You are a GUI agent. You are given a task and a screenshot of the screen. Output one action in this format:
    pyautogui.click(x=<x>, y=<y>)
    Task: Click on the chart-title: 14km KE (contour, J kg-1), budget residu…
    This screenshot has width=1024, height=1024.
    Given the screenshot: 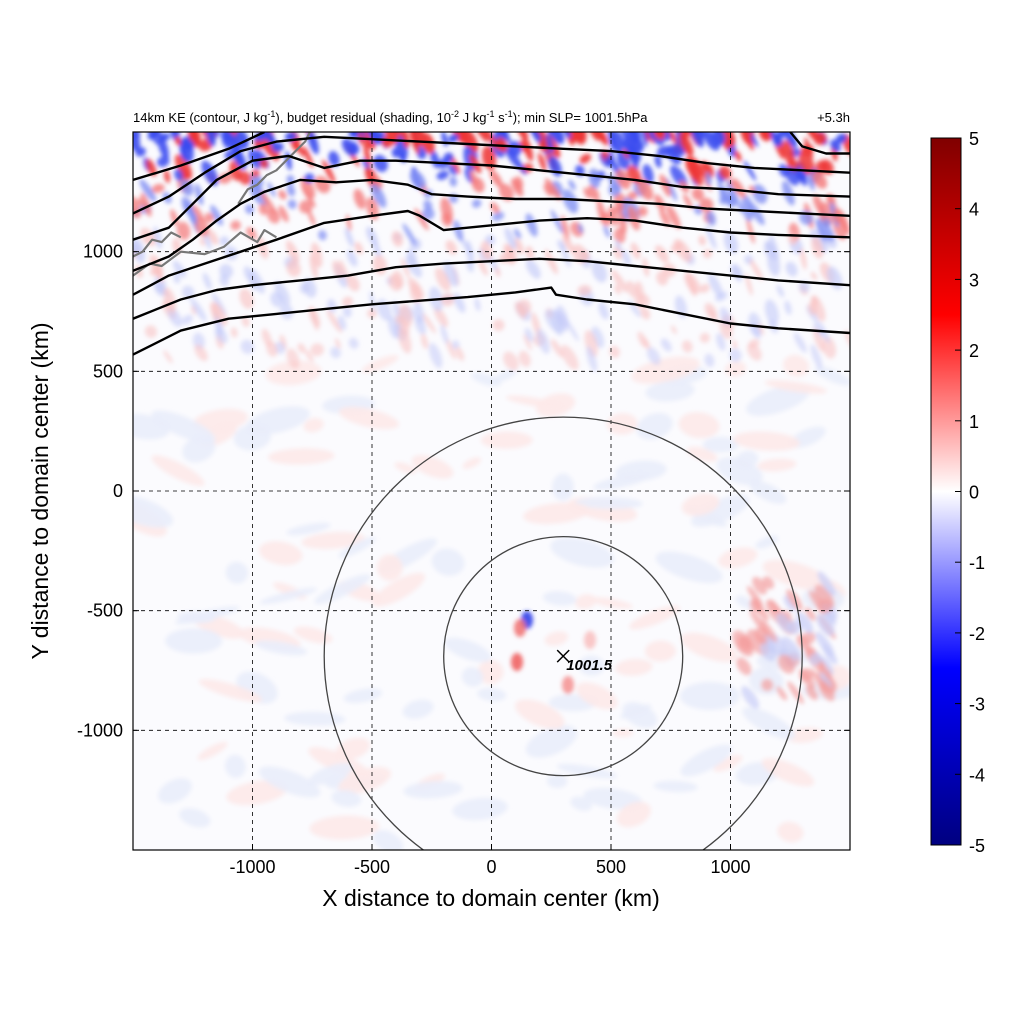 What is the action you would take?
    pyautogui.click(x=390, y=117)
    